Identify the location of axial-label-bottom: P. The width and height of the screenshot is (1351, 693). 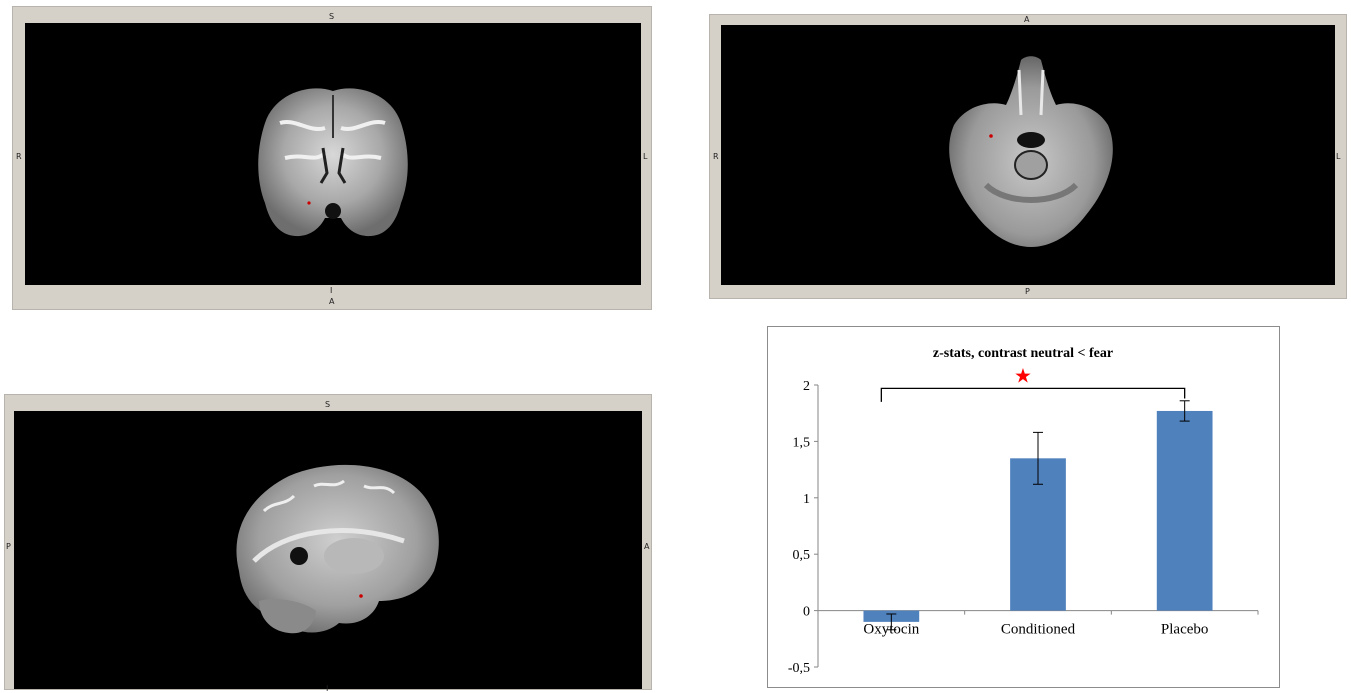
(1027, 291).